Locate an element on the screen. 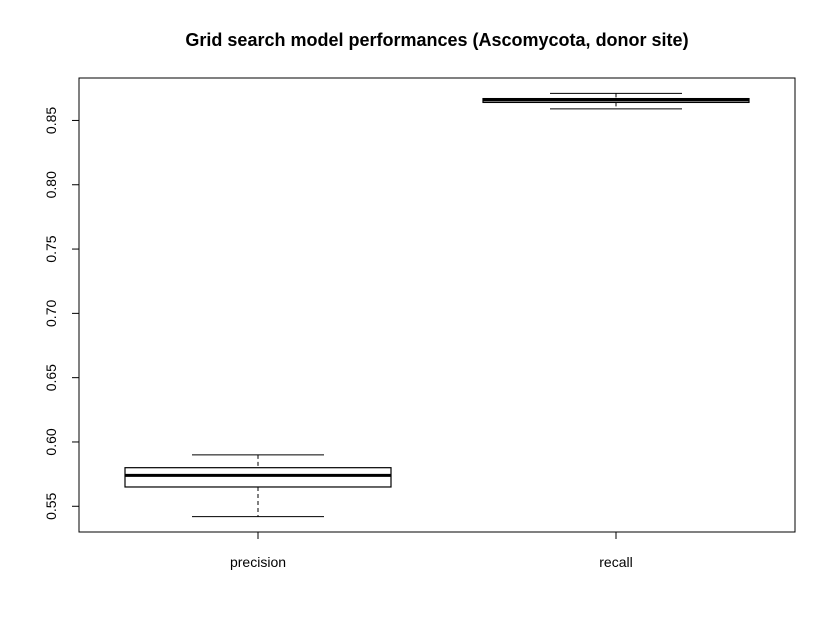 This screenshot has width=836, height=631. y-tick-label: 0.75 is located at coordinates (51, 248).